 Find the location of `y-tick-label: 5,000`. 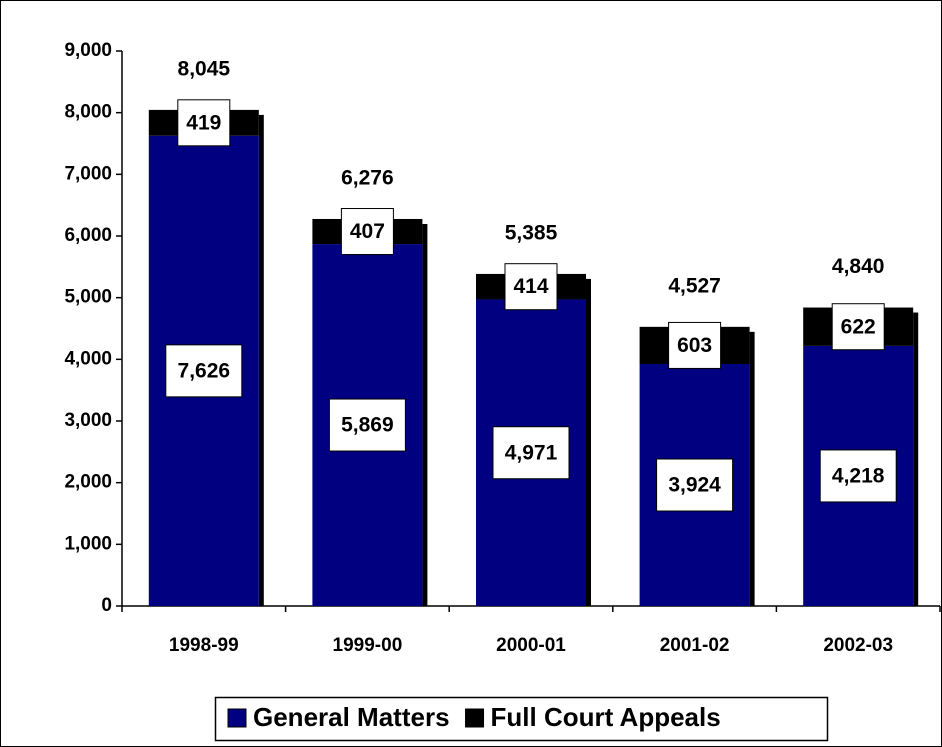

y-tick-label: 5,000 is located at coordinates (88, 297).